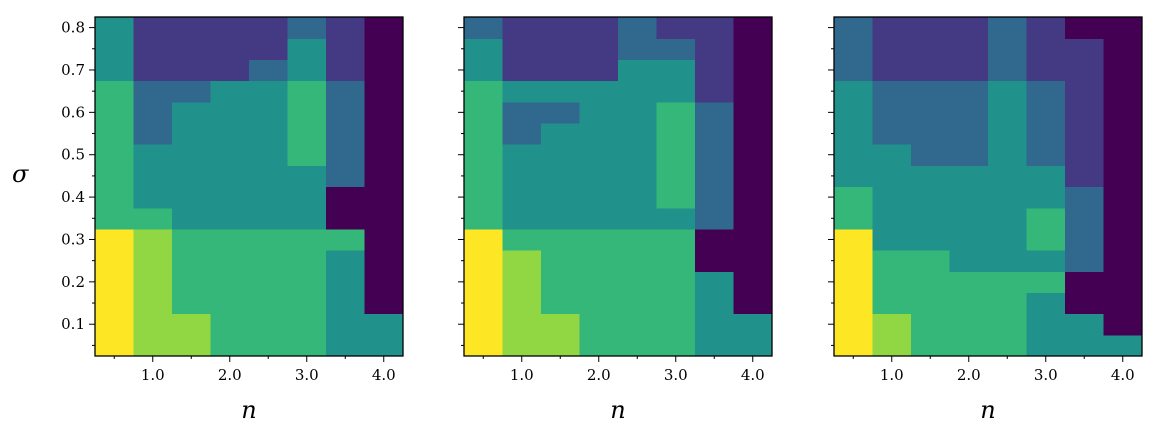  What do you see at coordinates (73, 112) in the screenshot?
I see `y-tick-label: 0.6` at bounding box center [73, 112].